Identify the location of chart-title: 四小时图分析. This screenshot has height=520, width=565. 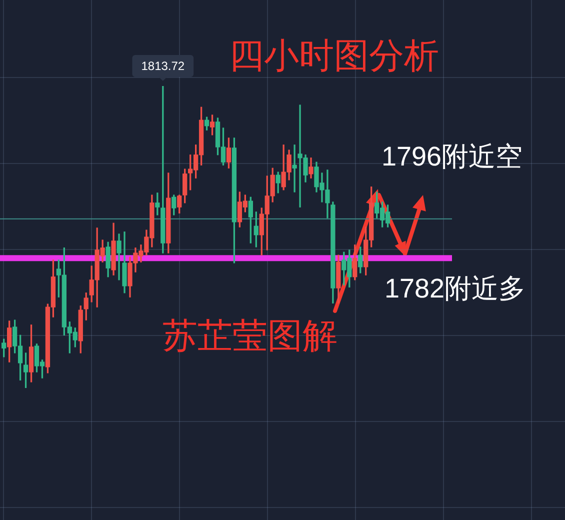
(334, 56).